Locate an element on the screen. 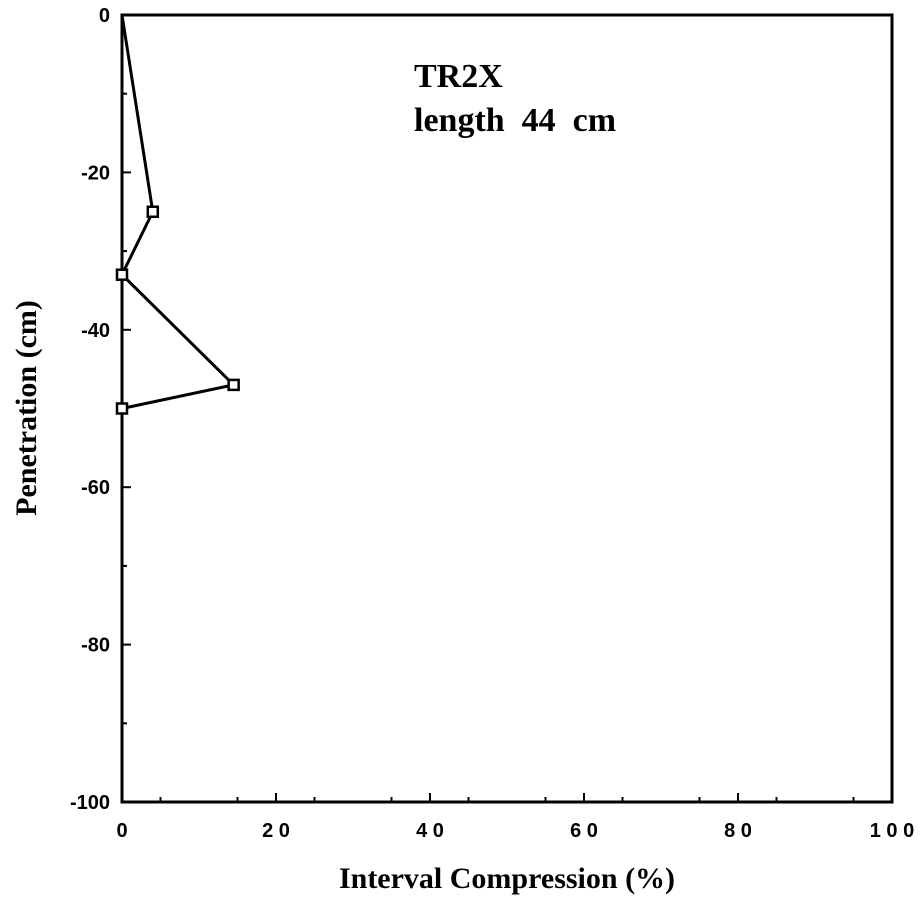  y-tick-label: -40 is located at coordinates (95, 331).